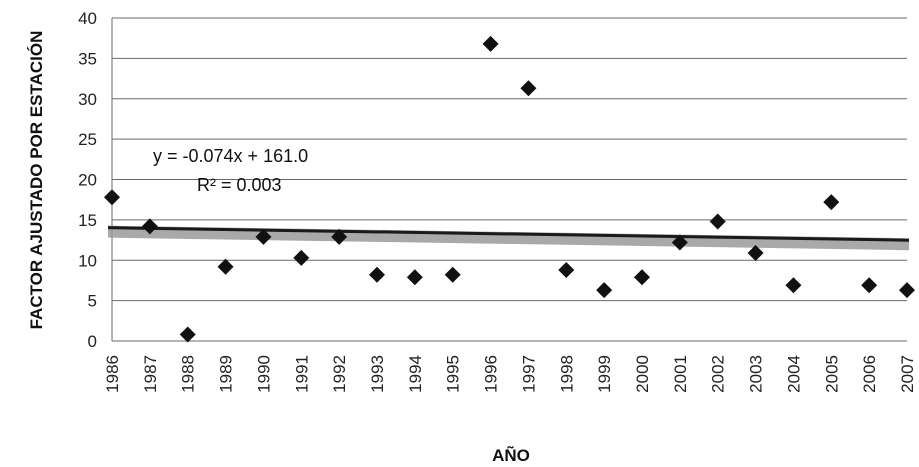  What do you see at coordinates (36, 180) in the screenshot?
I see `y-axis-title: FACTOR AJUSTADO POR ESTACIÓN` at bounding box center [36, 180].